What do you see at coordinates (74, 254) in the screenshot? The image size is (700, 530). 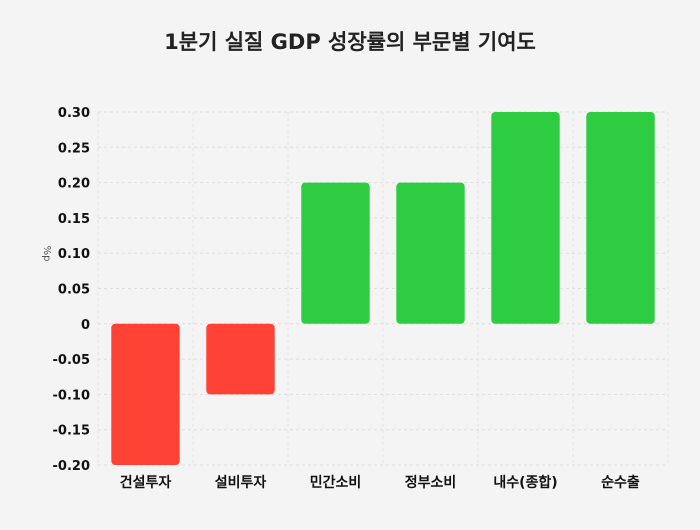 I see `y-tick-label: 0.10` at bounding box center [74, 254].